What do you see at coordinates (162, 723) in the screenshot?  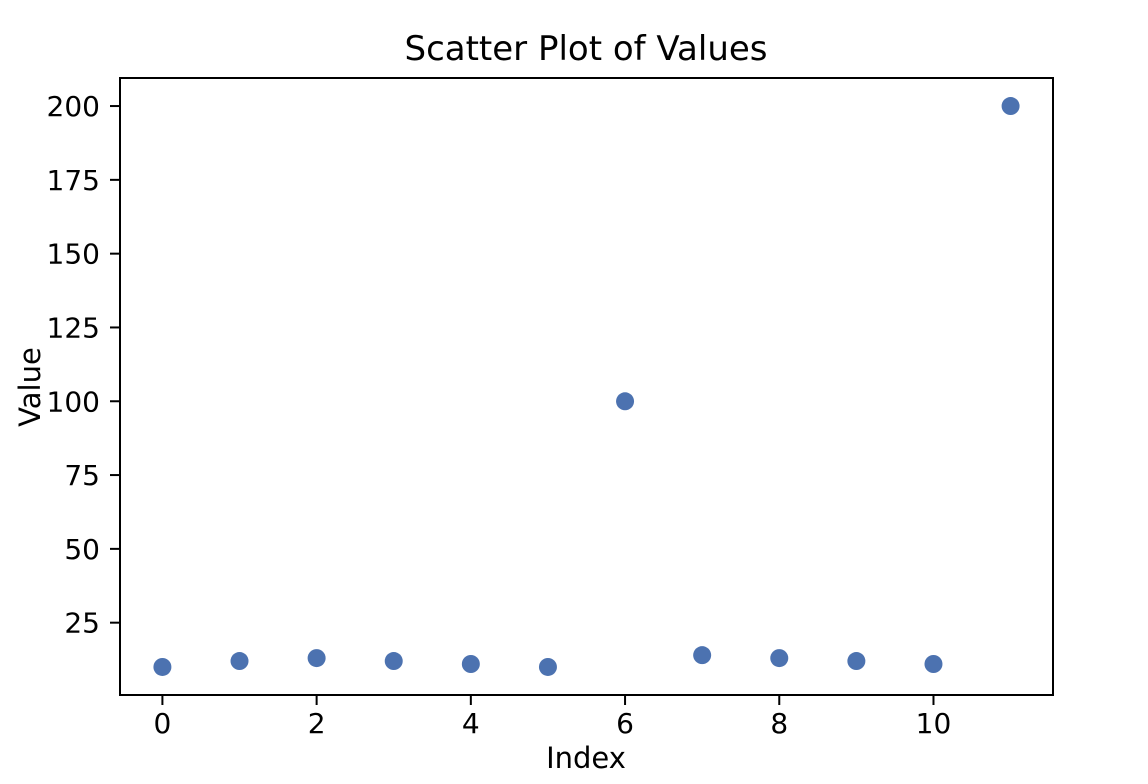 I see `x-tick-label: 0` at bounding box center [162, 723].